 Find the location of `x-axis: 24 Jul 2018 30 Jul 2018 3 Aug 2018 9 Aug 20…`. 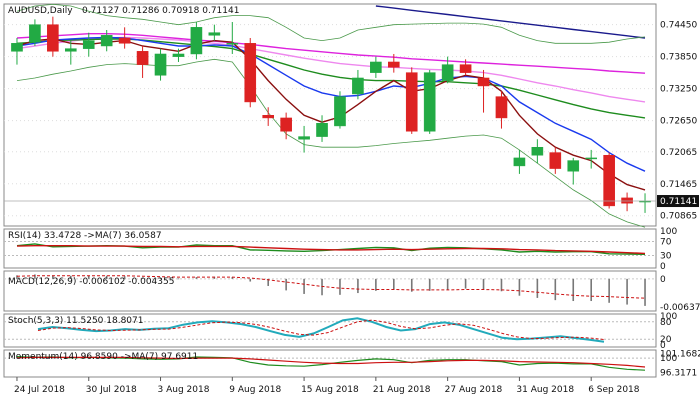

x-axis: 24 Jul 2018 30 Jul 2018 3 Aug 2018 9 Aug 20… is located at coordinates (327, 386).